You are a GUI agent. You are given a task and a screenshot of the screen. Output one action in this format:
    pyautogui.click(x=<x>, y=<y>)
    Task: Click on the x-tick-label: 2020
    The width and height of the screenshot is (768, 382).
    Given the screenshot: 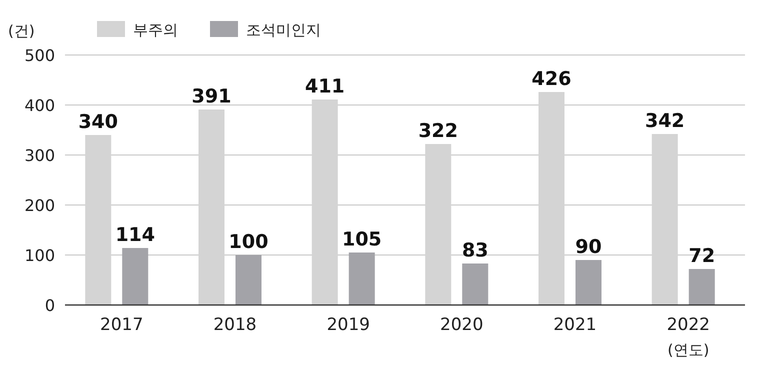 What is the action you would take?
    pyautogui.click(x=462, y=325)
    